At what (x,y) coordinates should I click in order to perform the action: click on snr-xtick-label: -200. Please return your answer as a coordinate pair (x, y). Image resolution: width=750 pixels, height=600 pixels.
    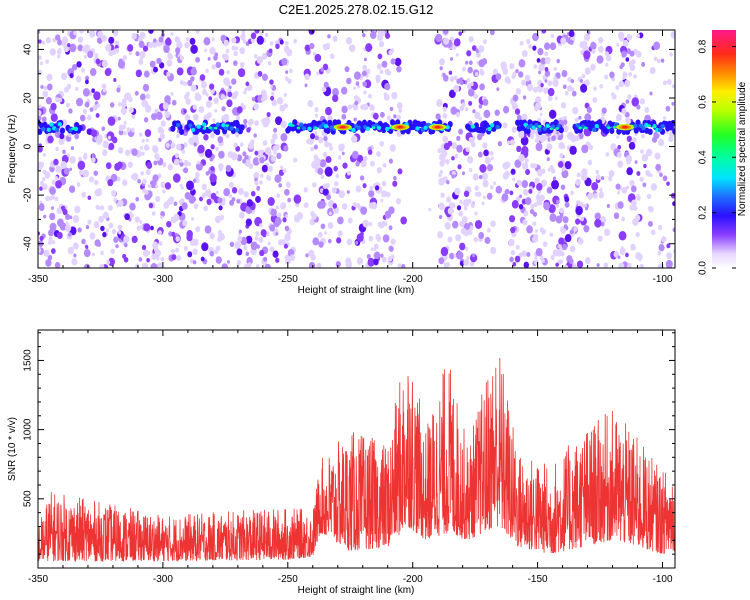
    Looking at the image, I should click on (413, 579).